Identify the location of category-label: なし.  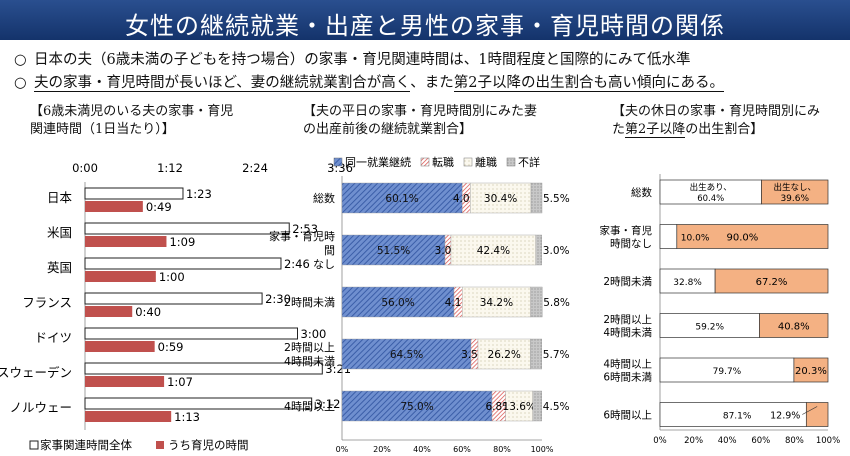
(324, 264).